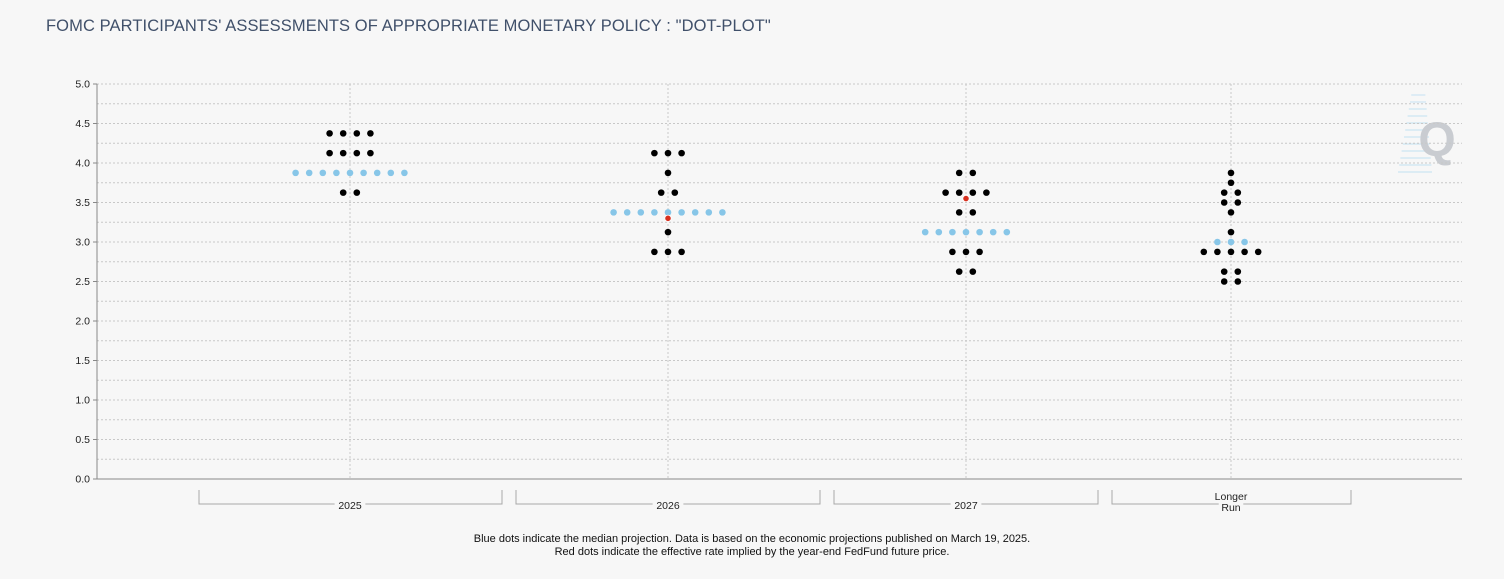  Describe the element at coordinates (82, 440) in the screenshot. I see `y-tick-label: 0.5` at that location.